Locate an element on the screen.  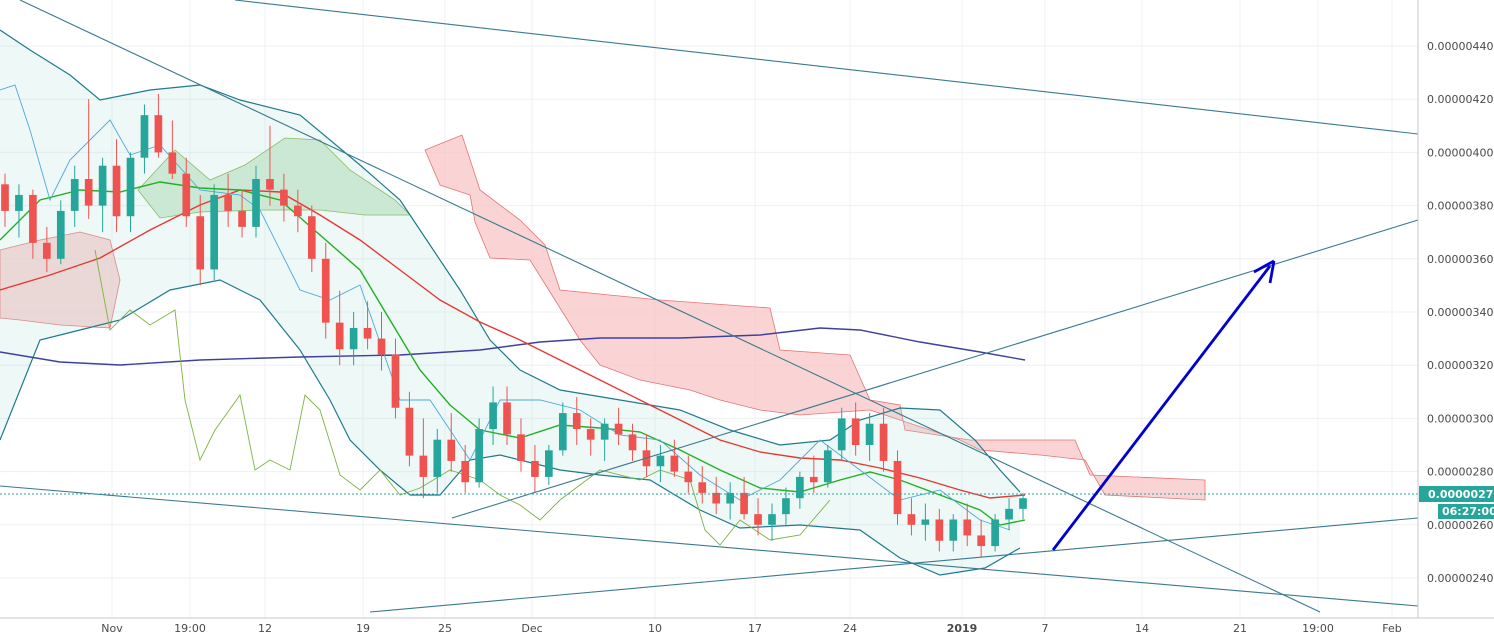
y-tick-label: 0.00000380 is located at coordinates (1460, 206).